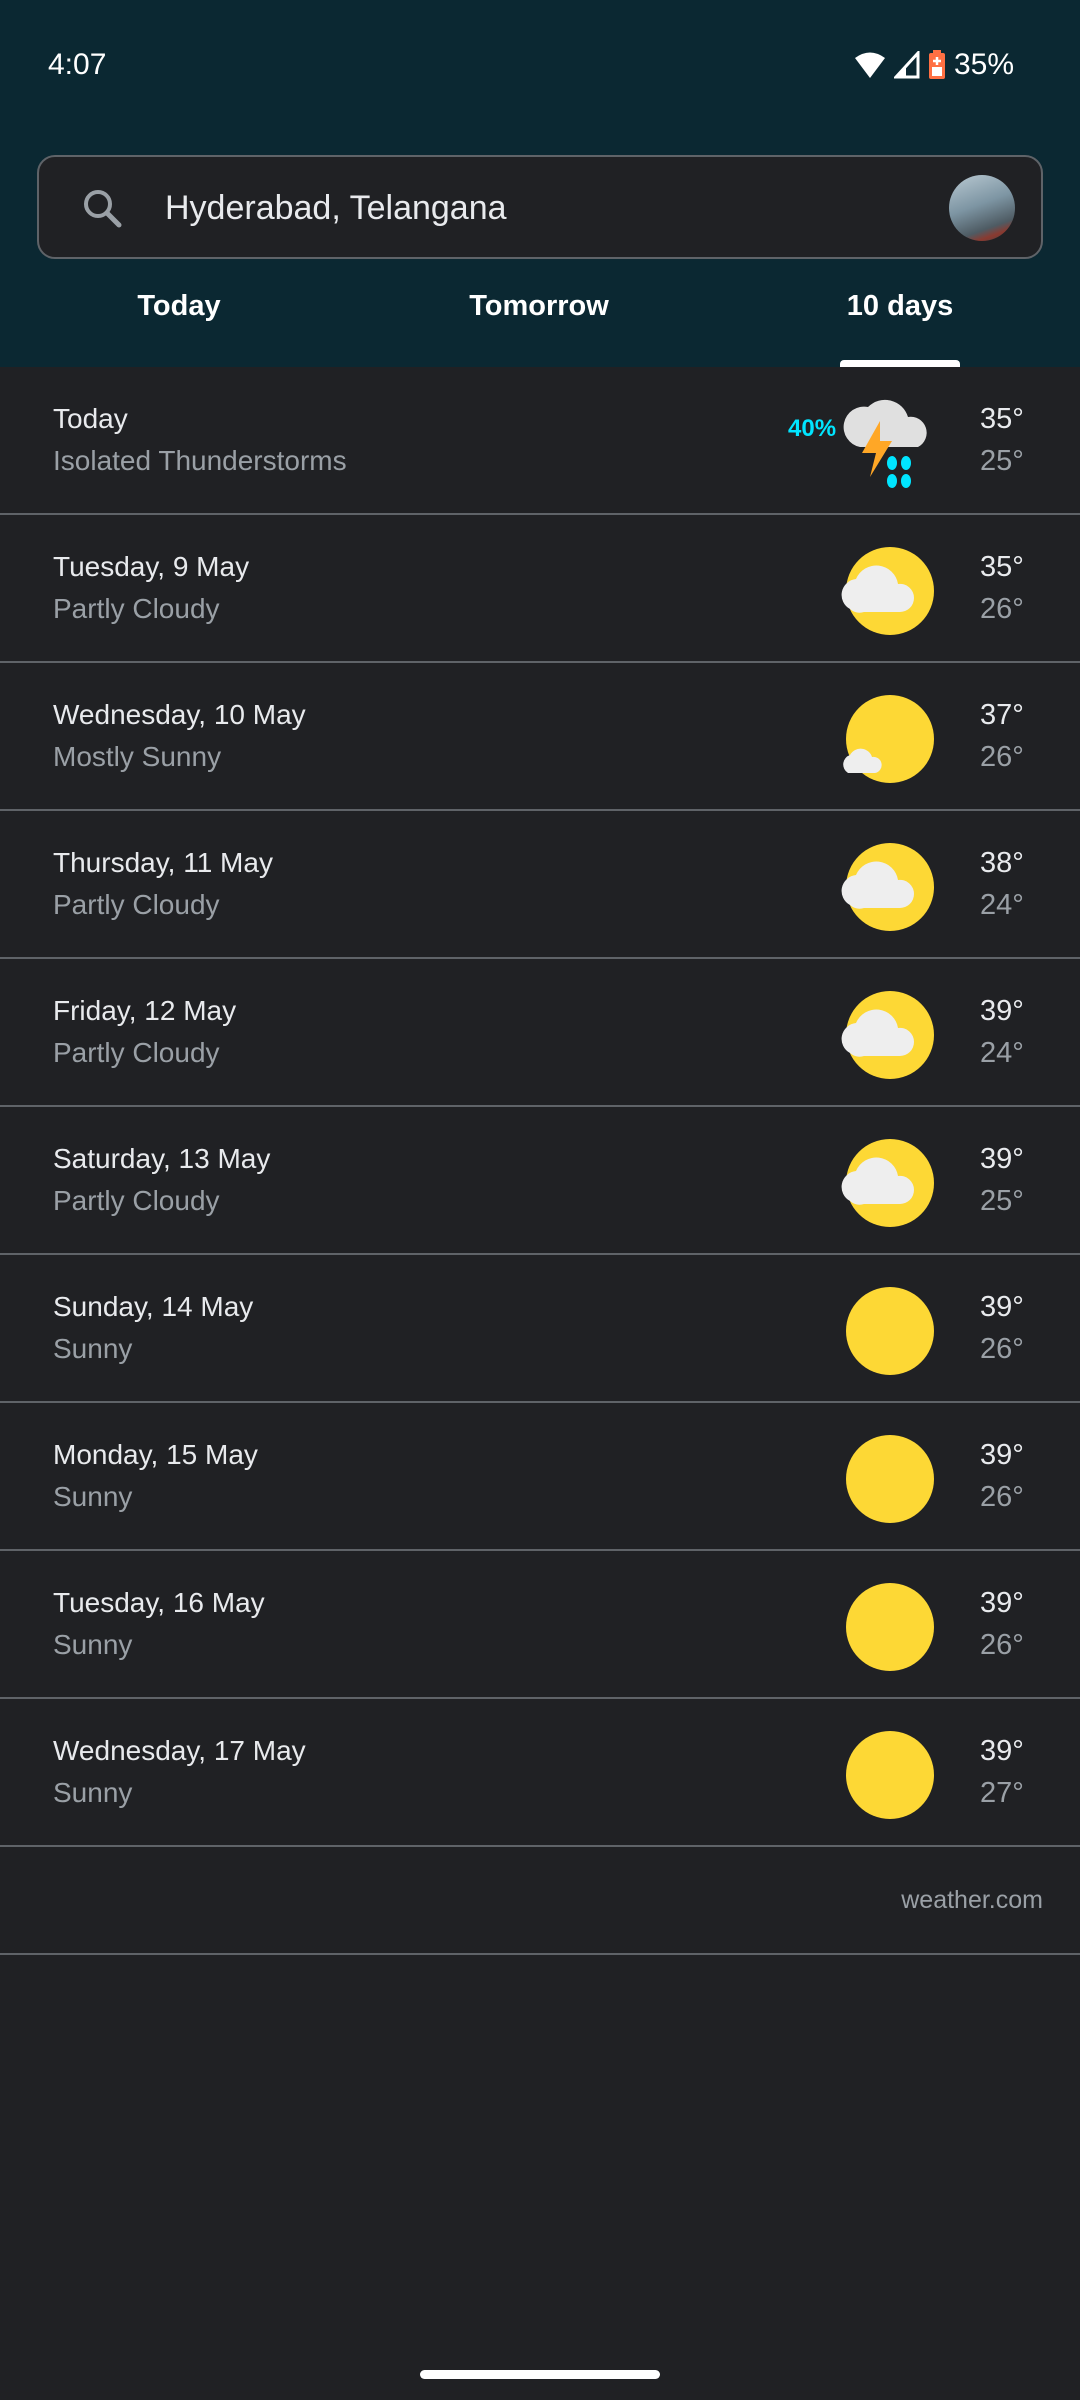 This screenshot has width=1080, height=2400. I want to click on day-label: Wednesday, 17 May, so click(179, 1750).